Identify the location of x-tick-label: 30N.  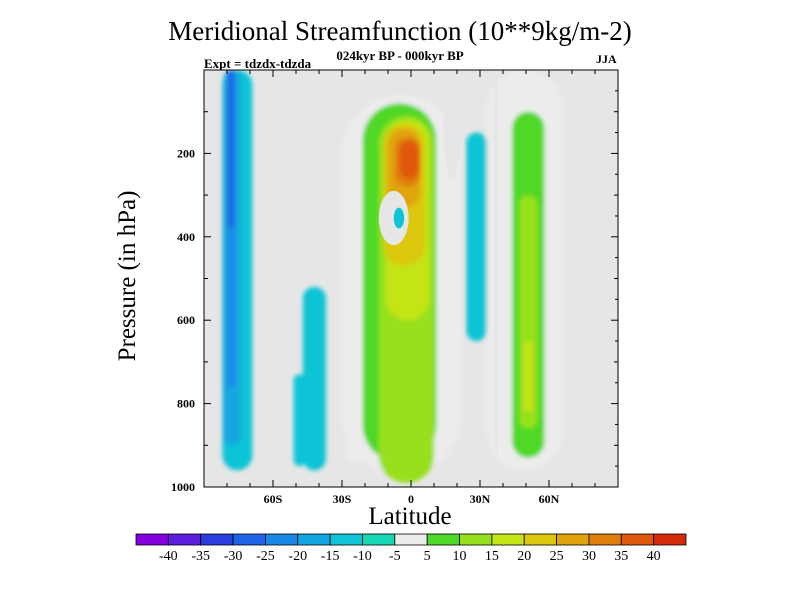
(480, 499).